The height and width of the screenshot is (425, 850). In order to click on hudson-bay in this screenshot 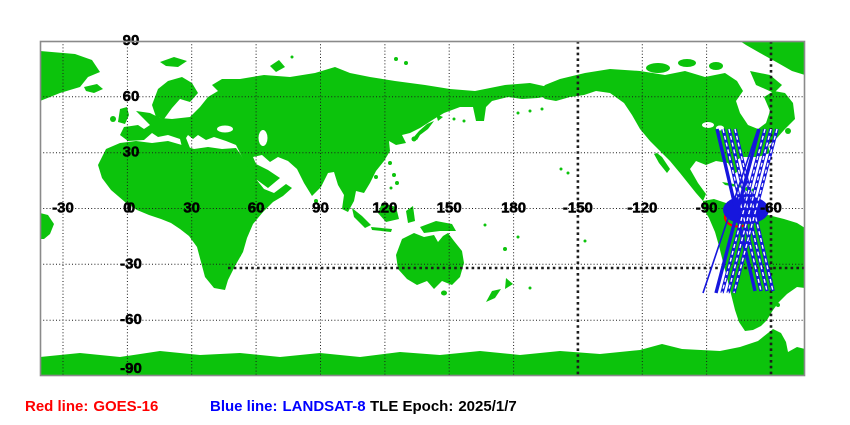, I will do `click(754, 105)`.